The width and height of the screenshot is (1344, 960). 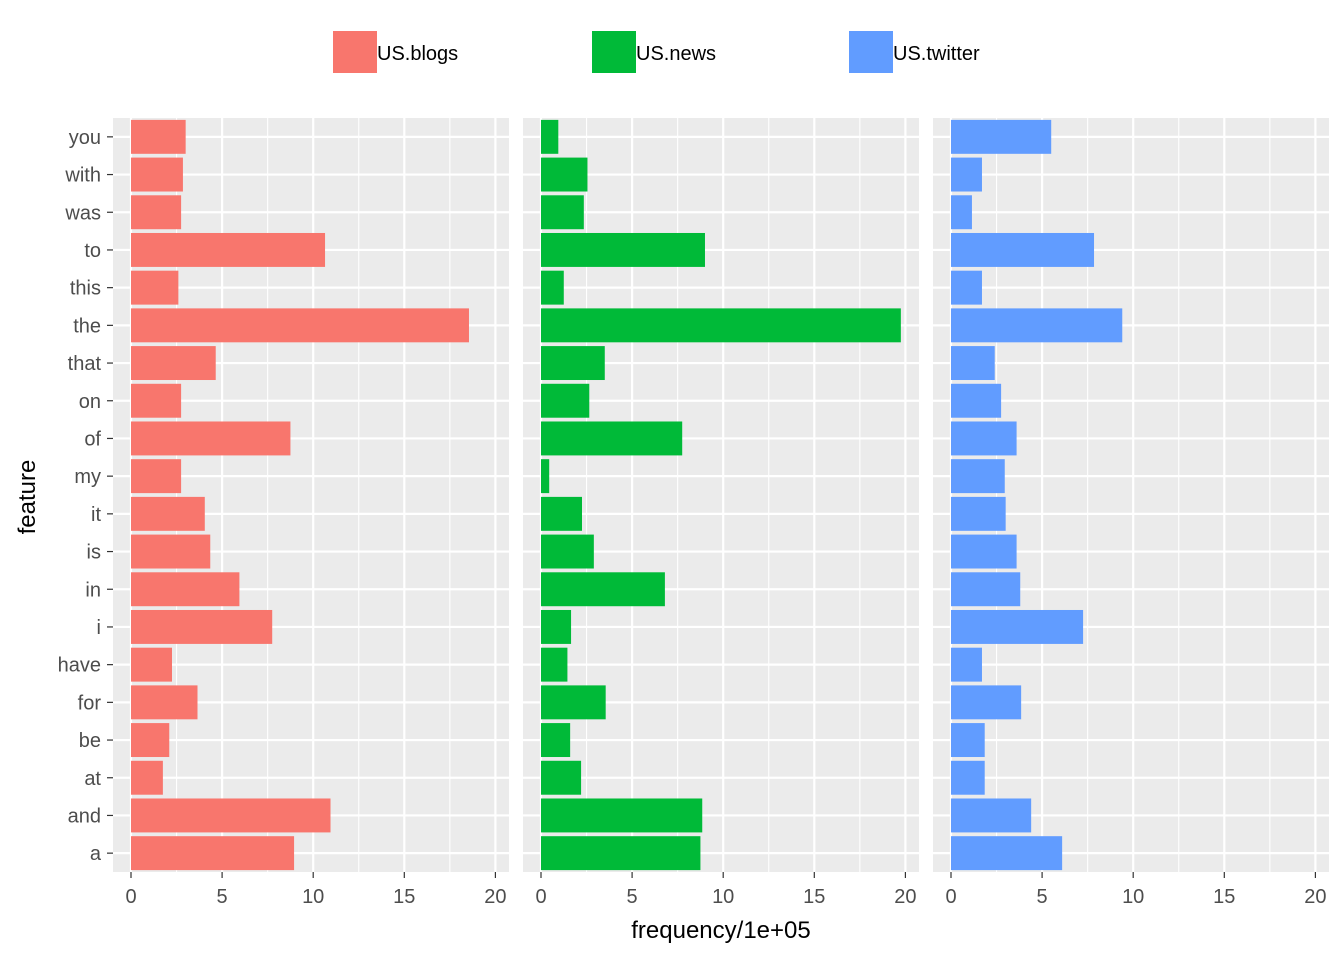 What do you see at coordinates (164, 702) in the screenshot?
I see `bar-US.blogs-for` at bounding box center [164, 702].